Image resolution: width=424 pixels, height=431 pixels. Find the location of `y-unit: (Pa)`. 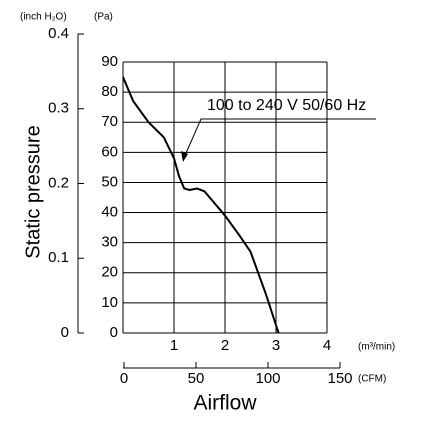

y-unit: (Pa) is located at coordinates (103, 17).